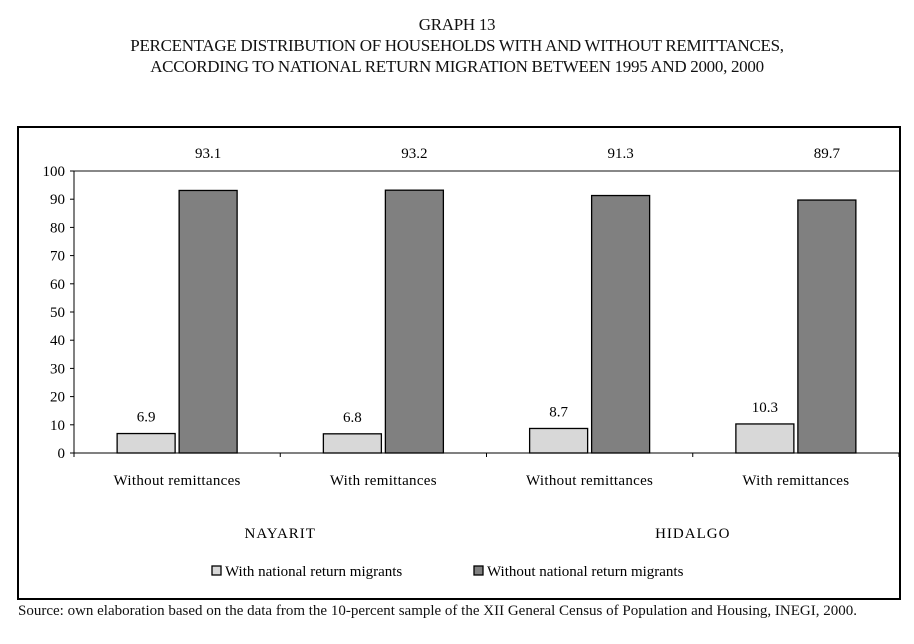 Image resolution: width=914 pixels, height=644 pixels. I want to click on y-tick-label: 70, so click(57, 257).